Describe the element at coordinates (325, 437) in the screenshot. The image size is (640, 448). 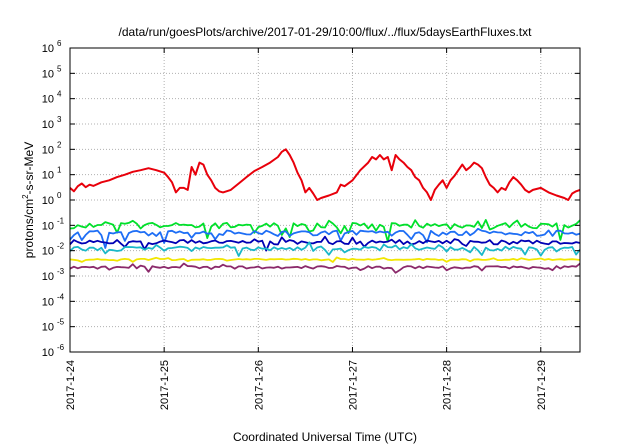
I see `x-axis-label: Coordinated Universal Time (UTC)` at that location.